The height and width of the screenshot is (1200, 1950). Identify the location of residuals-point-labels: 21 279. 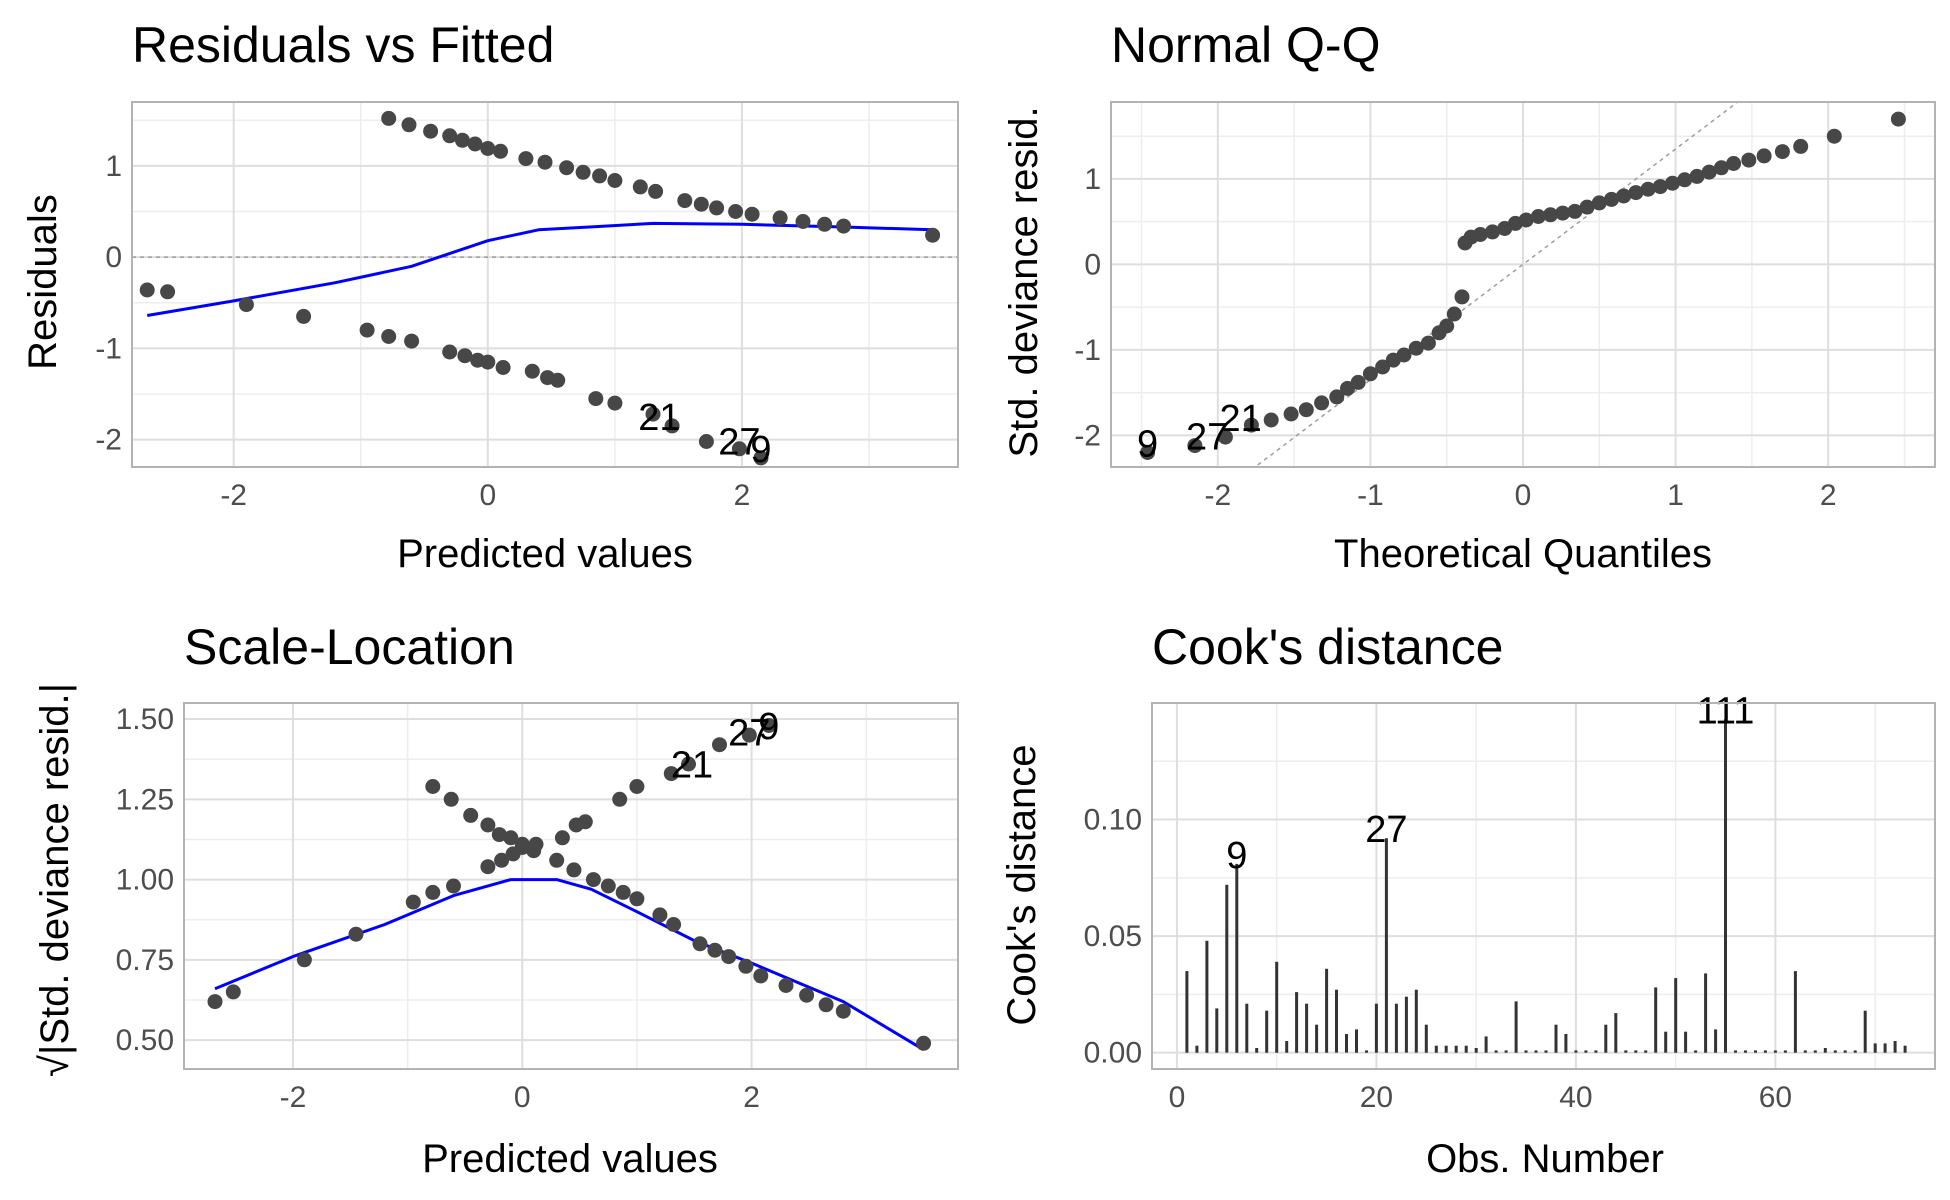
(704, 434).